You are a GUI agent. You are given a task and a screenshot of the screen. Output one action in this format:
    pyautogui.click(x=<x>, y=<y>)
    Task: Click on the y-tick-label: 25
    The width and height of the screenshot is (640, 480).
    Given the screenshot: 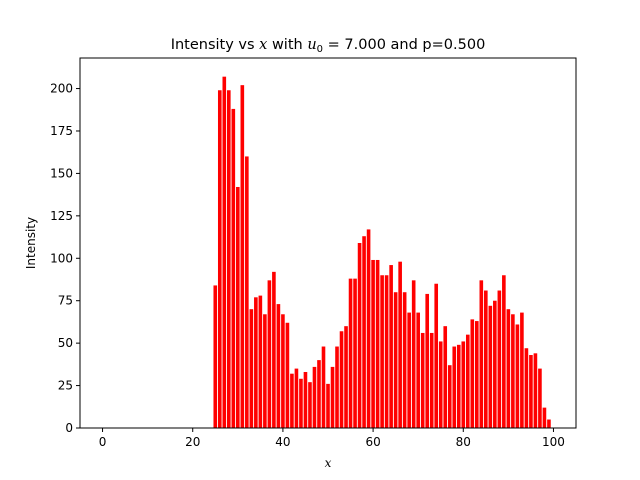 What is the action you would take?
    pyautogui.click(x=65, y=386)
    